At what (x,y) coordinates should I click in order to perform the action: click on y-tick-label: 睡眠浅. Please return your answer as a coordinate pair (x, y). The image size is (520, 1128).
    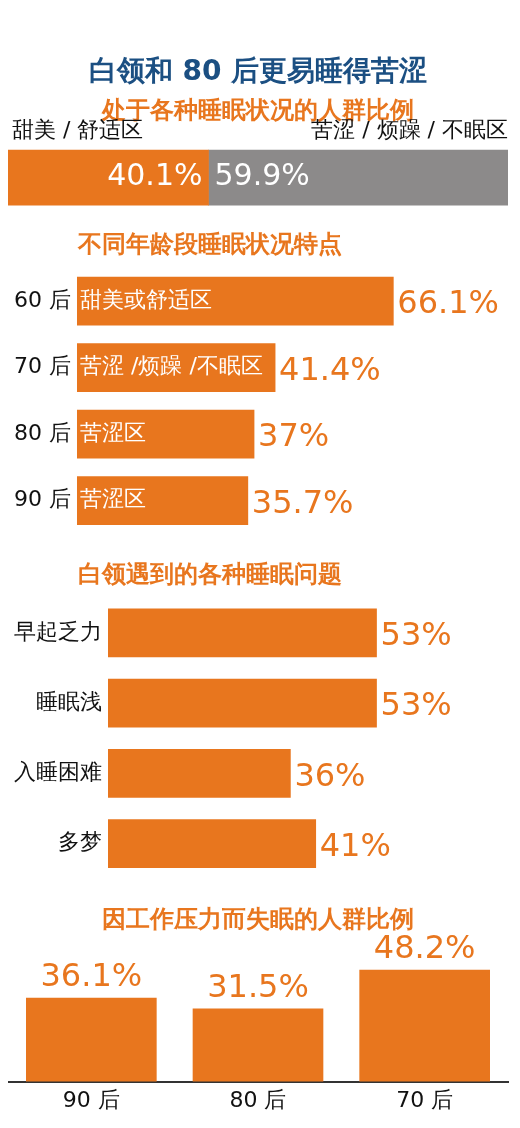
    Looking at the image, I should click on (69, 701).